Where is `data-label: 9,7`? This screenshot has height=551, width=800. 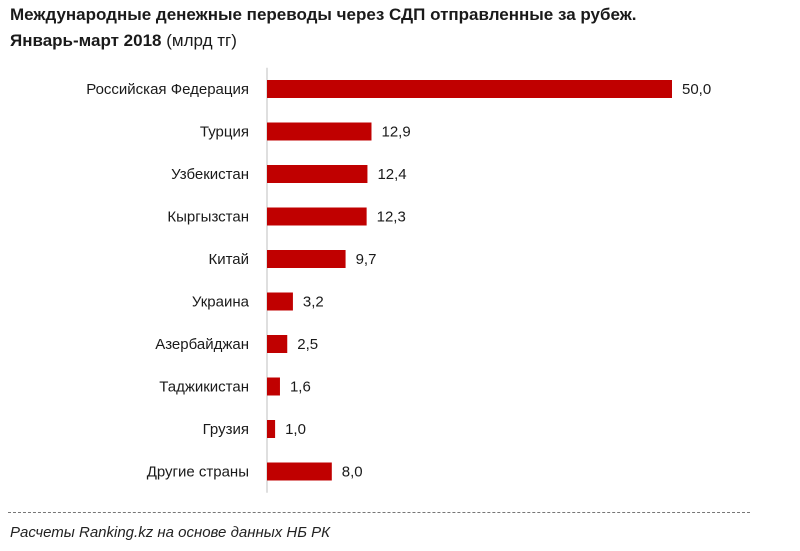
data-label: 9,7 is located at coordinates (366, 259).